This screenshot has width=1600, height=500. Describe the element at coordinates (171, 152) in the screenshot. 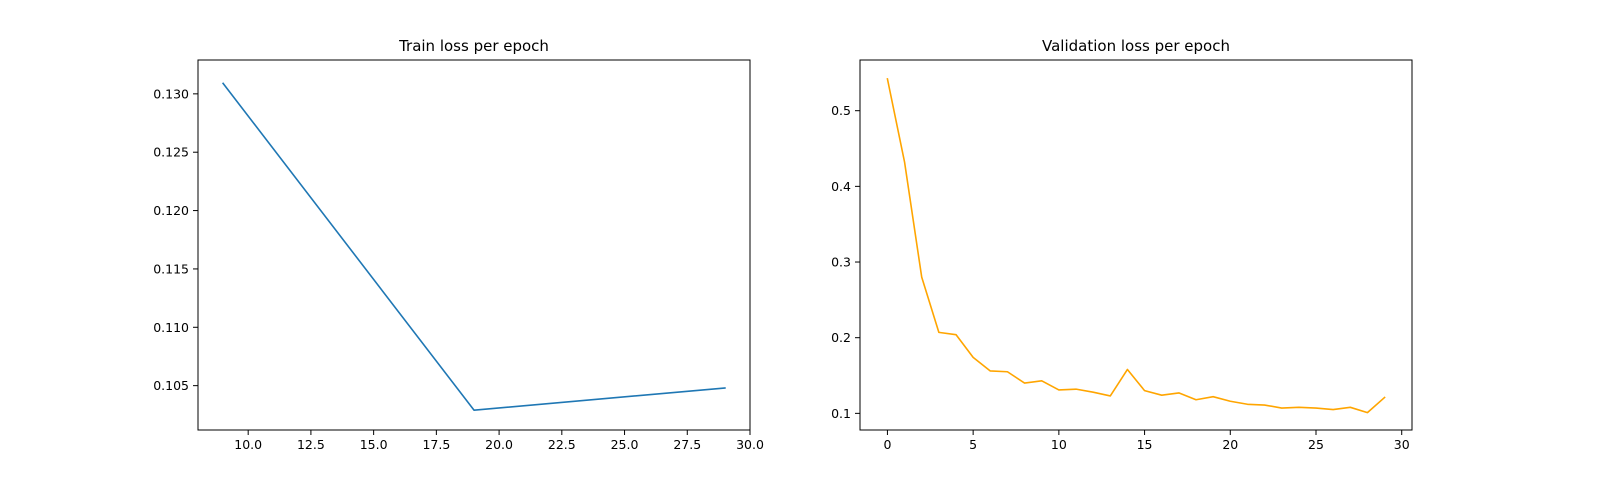

I see `y-tick-label: 0.125` at that location.